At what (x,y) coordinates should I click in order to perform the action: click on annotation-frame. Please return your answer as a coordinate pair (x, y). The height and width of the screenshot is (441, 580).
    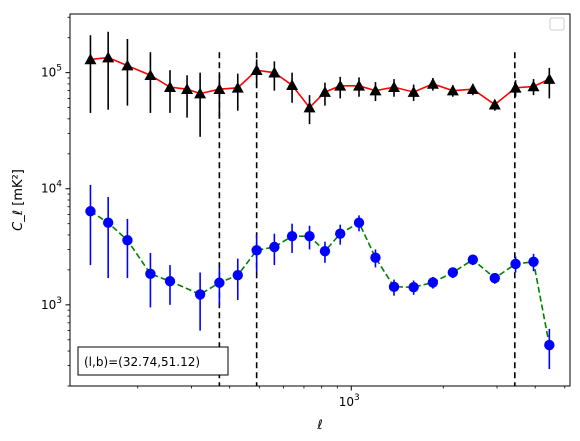
    Looking at the image, I should click on (153, 361).